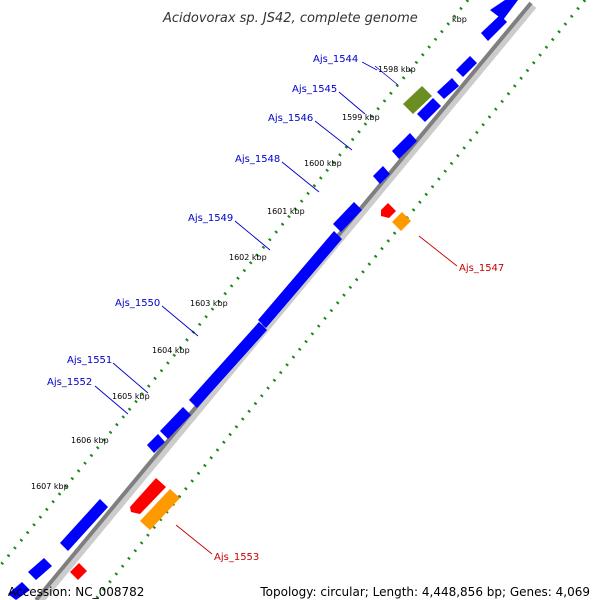  I want to click on tick-label: 1603 kbp, so click(209, 303).